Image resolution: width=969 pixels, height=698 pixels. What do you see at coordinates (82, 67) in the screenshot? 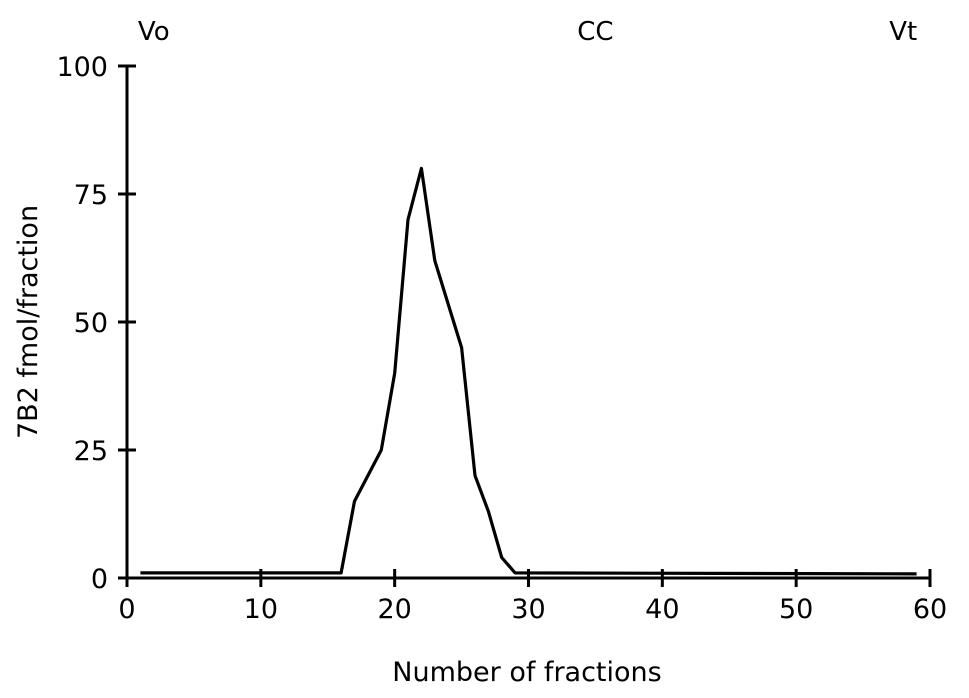
I see `y-tick-label: 100` at bounding box center [82, 67].